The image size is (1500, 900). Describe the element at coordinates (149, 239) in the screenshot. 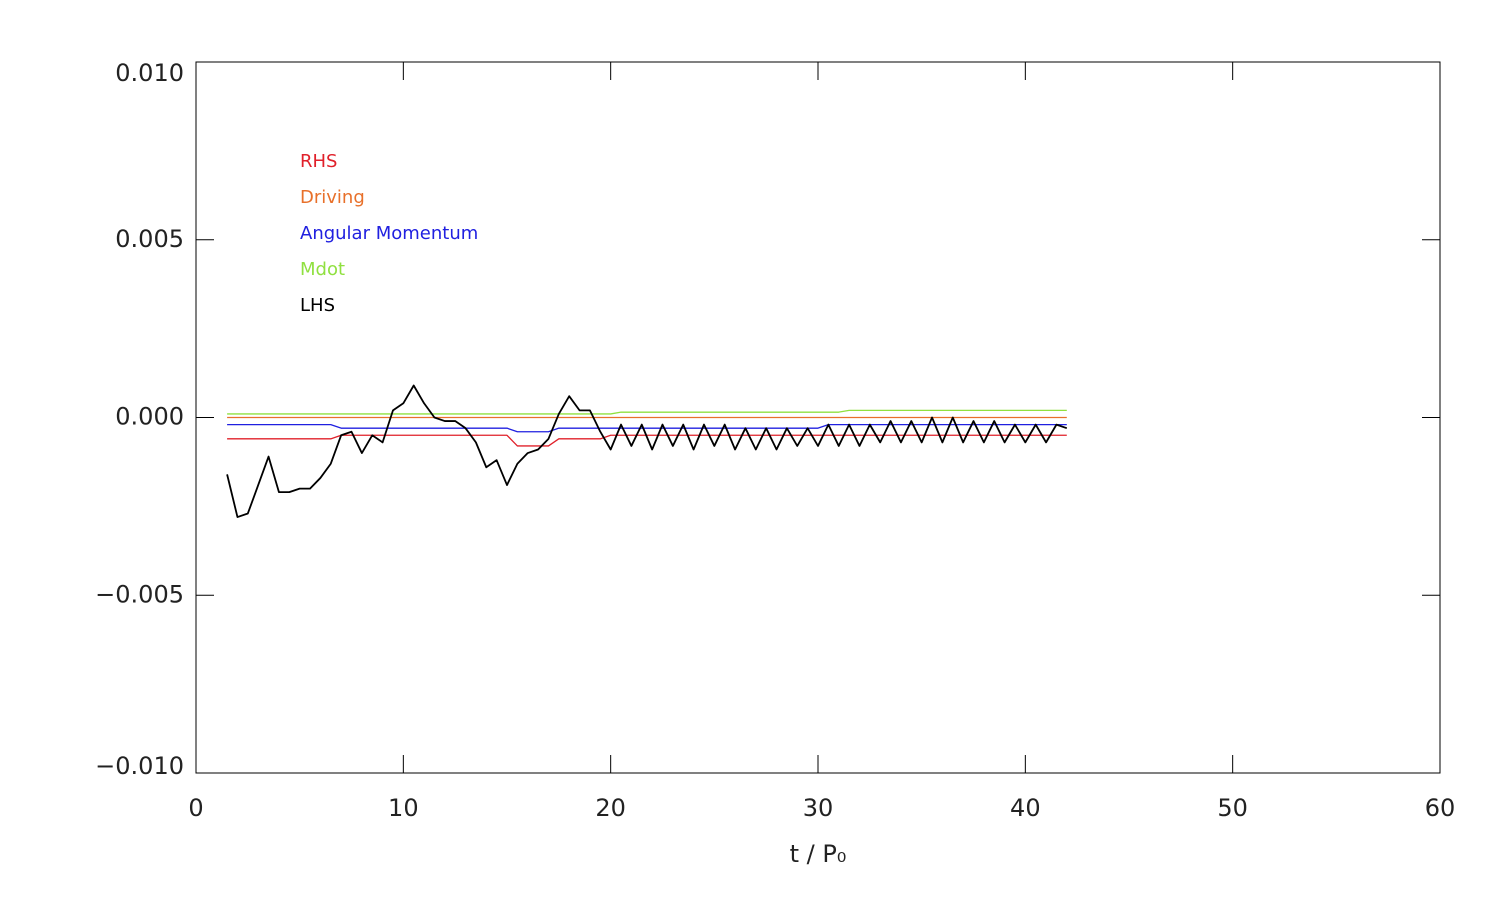

I see `y-tick-label: 0.005` at that location.